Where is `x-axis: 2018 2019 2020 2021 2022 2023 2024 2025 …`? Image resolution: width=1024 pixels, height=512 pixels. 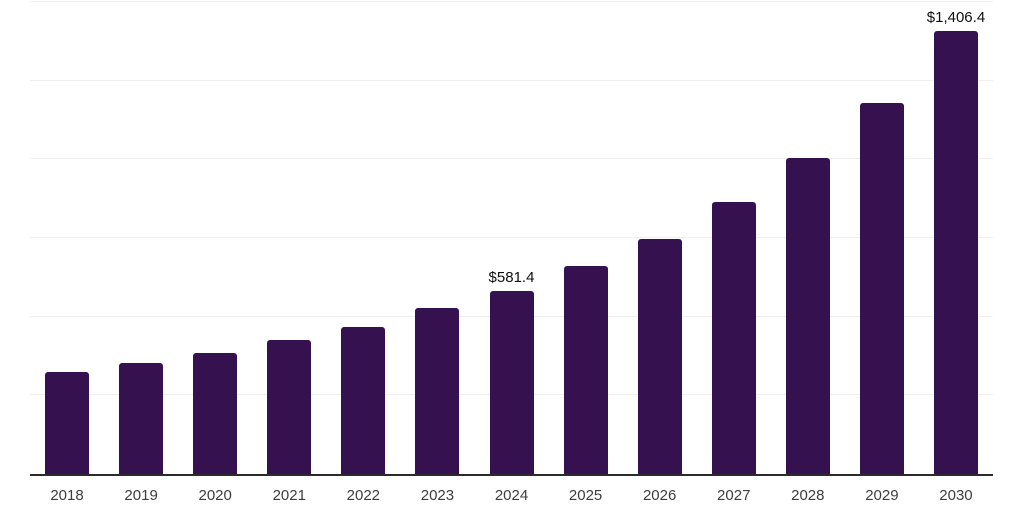 x-axis: 2018 2019 2020 2021 2022 2023 2024 2025 … is located at coordinates (511, 495).